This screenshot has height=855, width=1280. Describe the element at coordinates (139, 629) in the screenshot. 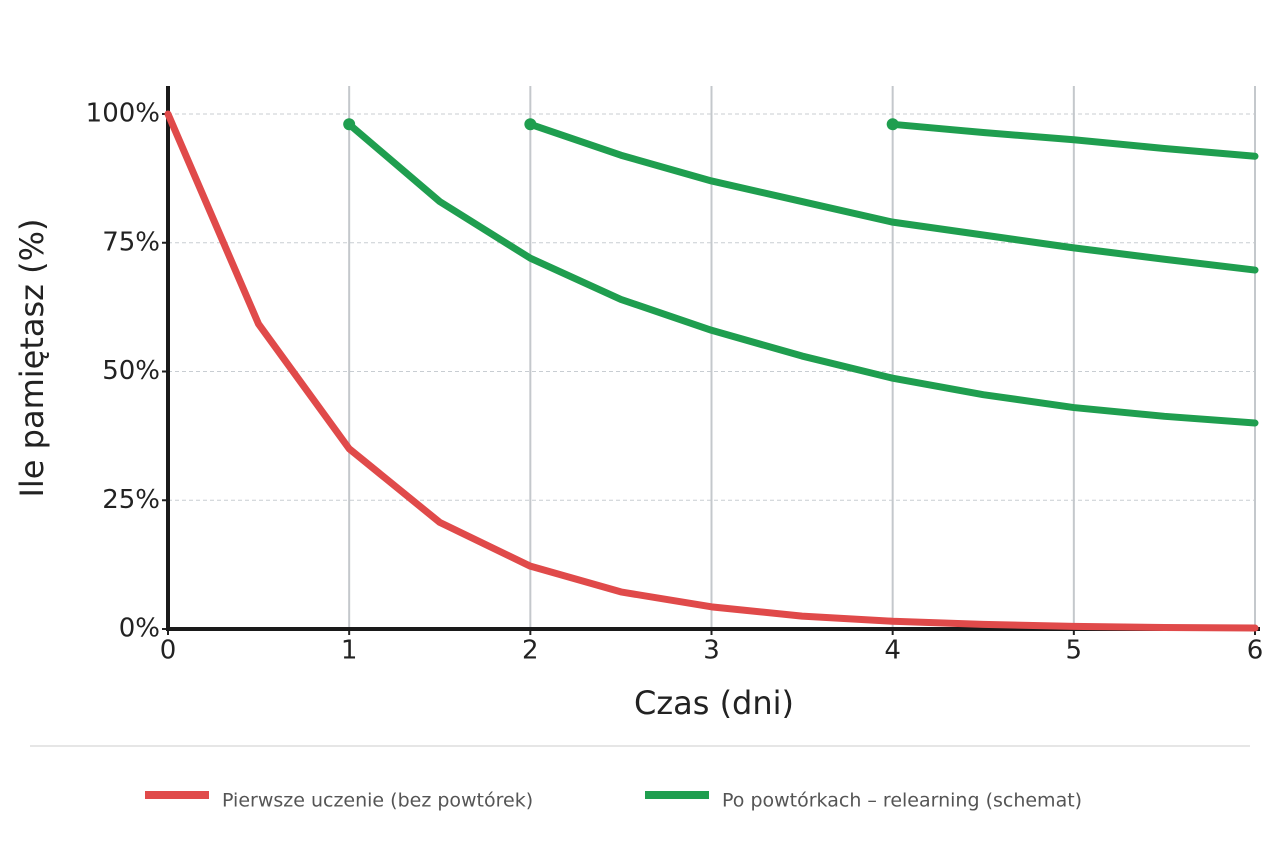

I see `y-tick-label: 0%` at that location.